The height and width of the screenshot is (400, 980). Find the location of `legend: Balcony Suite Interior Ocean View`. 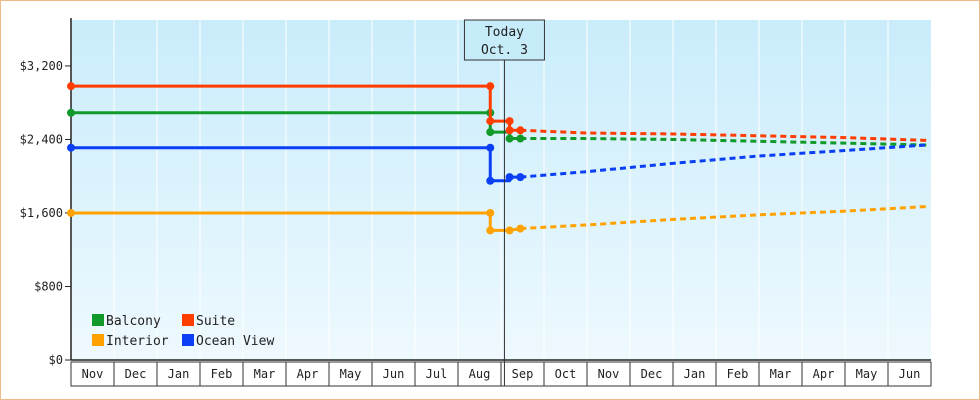

legend: Balcony Suite Interior Ocean View is located at coordinates (183, 331).